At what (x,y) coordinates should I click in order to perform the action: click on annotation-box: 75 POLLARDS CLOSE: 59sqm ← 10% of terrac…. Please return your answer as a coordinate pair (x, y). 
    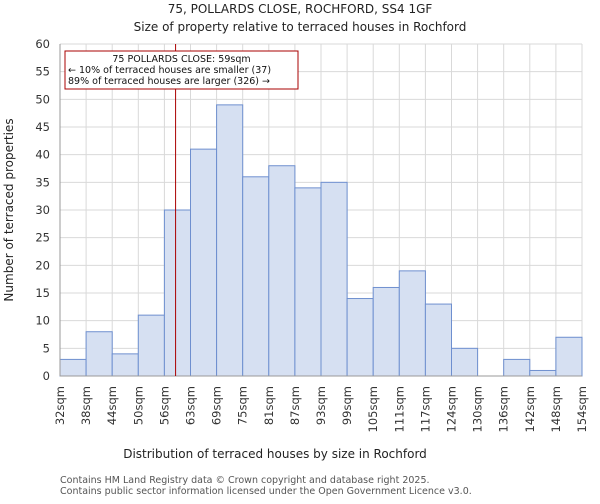
    Looking at the image, I should click on (181, 70).